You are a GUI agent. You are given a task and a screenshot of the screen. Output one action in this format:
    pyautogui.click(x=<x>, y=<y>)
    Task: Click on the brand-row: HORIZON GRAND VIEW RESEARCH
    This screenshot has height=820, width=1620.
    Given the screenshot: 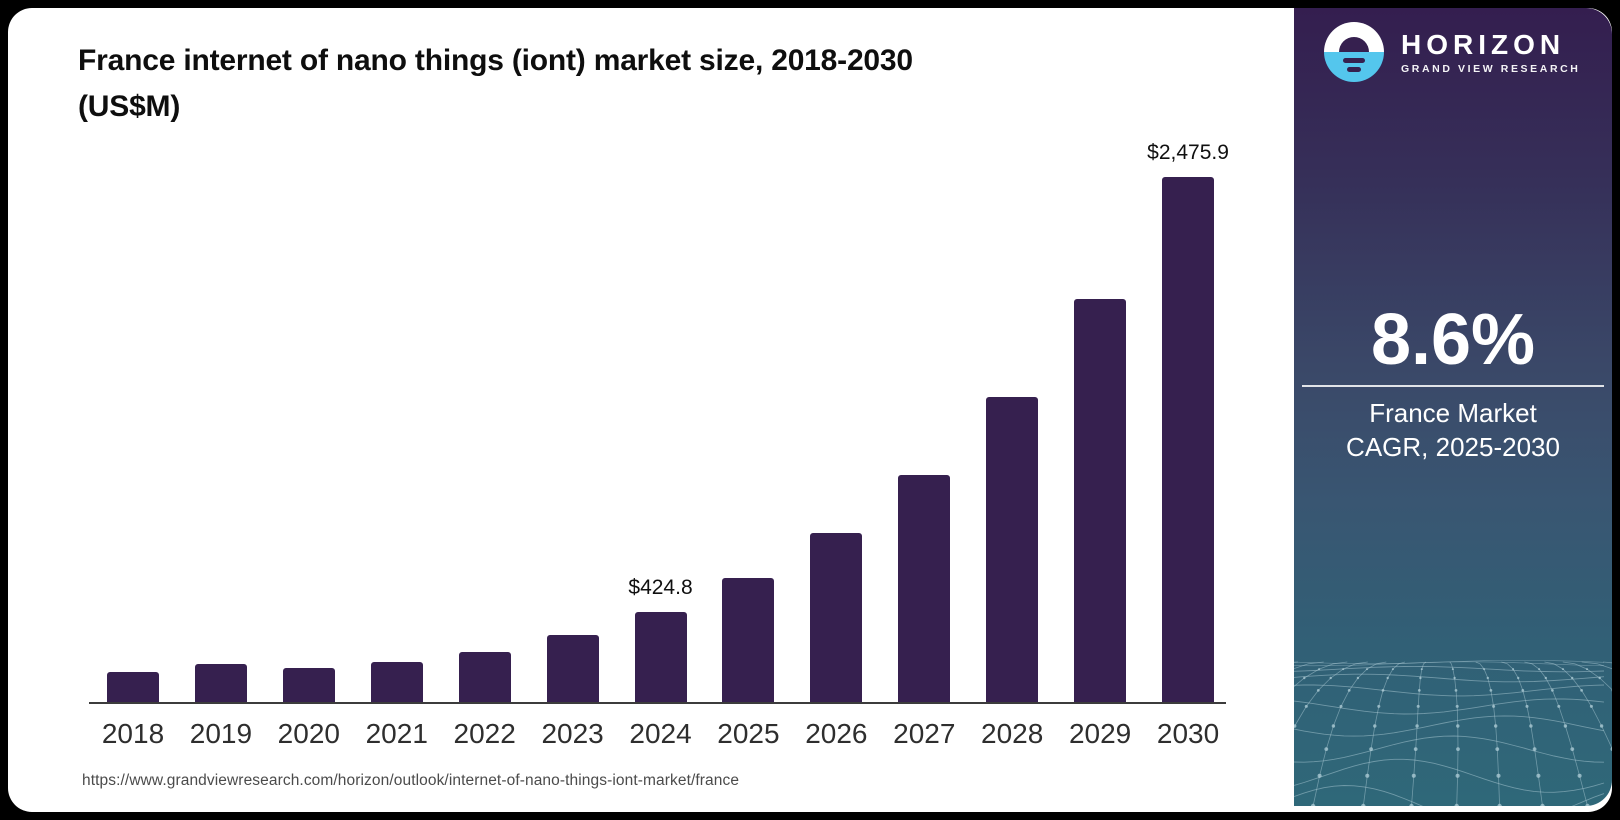 What is the action you would take?
    pyautogui.click(x=1452, y=52)
    